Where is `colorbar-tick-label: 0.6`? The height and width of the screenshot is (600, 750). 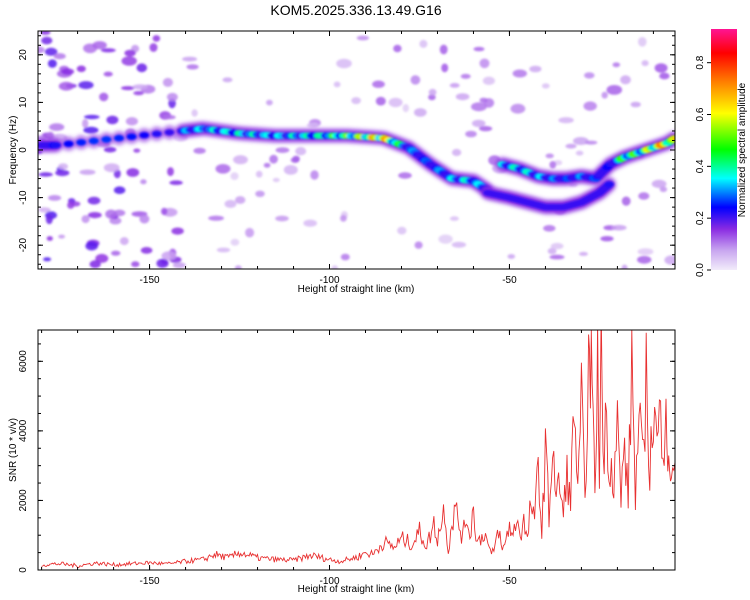 colorbar-tick-label: 0.6 is located at coordinates (700, 114).